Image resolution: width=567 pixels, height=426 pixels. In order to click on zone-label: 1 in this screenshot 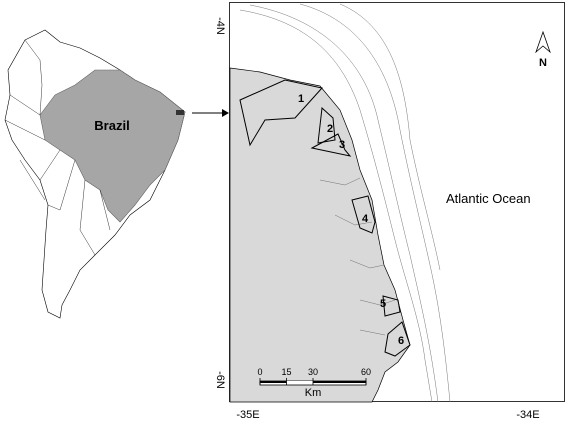, I will do `click(301, 99)`.